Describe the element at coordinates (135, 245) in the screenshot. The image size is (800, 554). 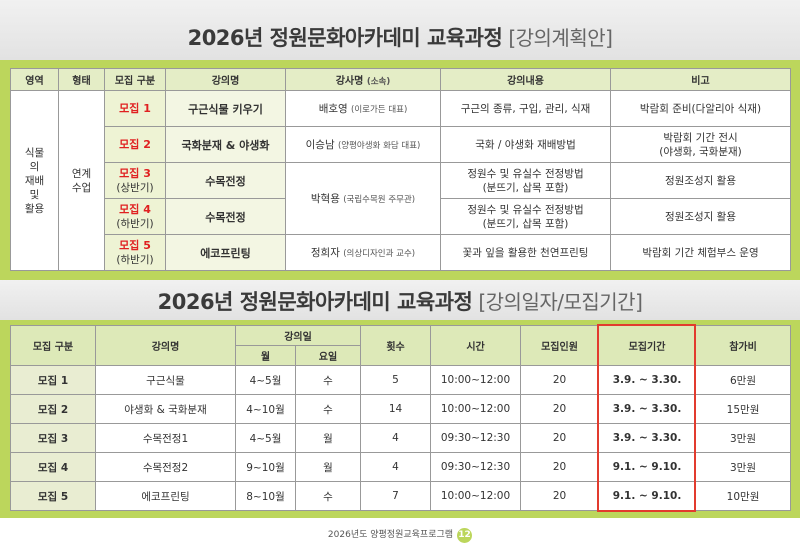
I see `group-name: 모집 5` at that location.